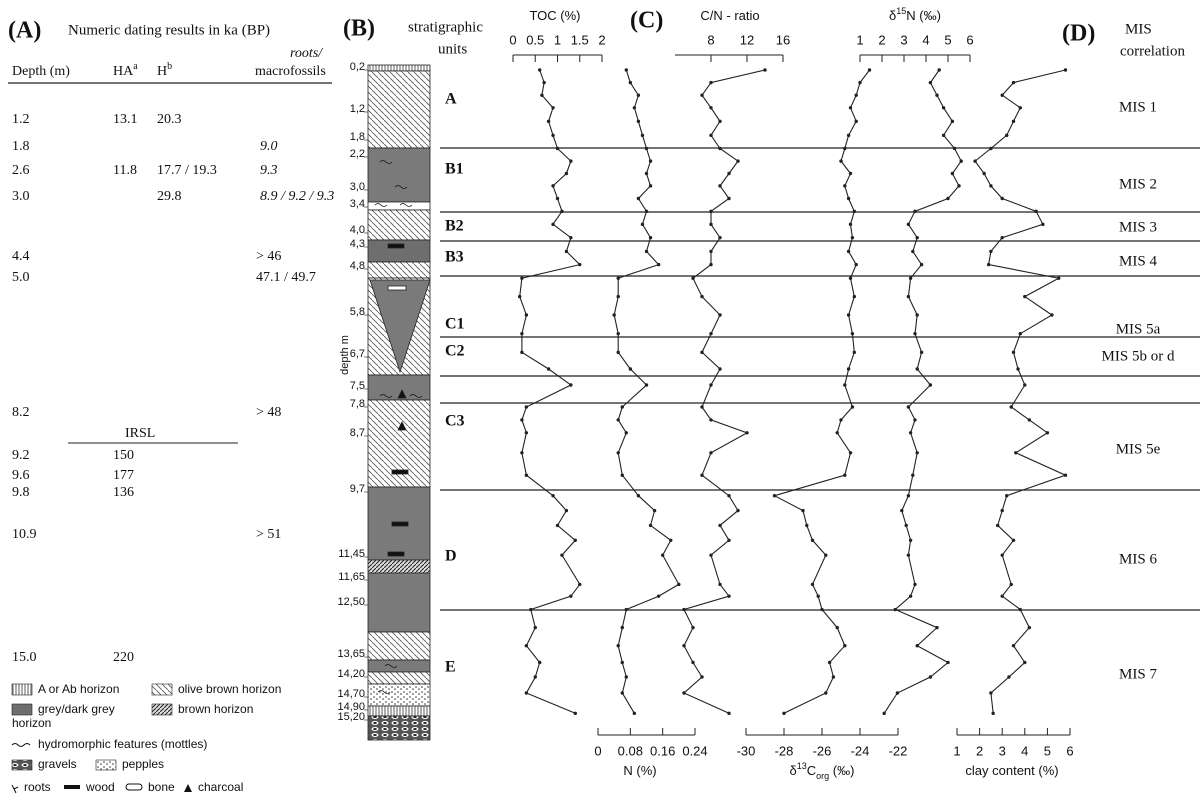 This screenshot has width=1200, height=800. Describe the element at coordinates (454, 226) in the screenshot. I see `unit-label: B2` at that location.